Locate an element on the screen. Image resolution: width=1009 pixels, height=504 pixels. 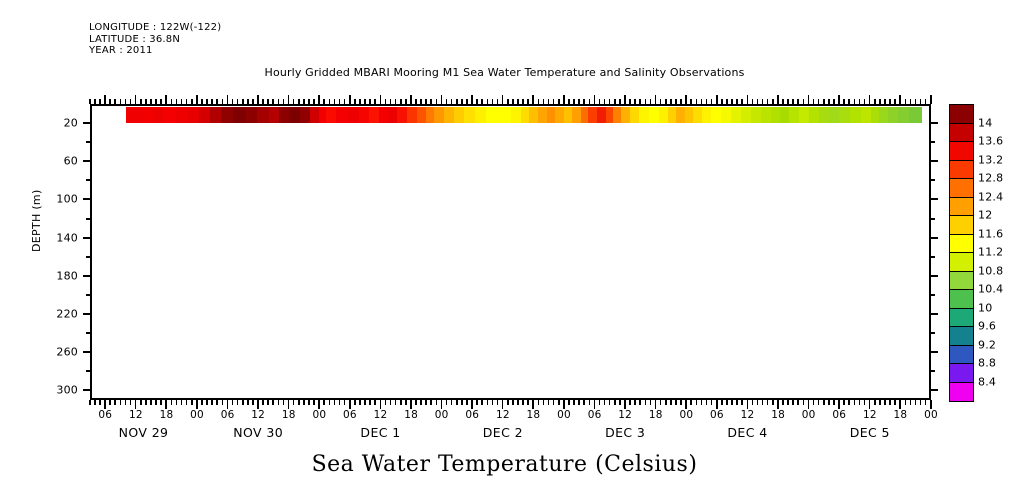
x-axis-day-label: DEC 5 is located at coordinates (869, 432).